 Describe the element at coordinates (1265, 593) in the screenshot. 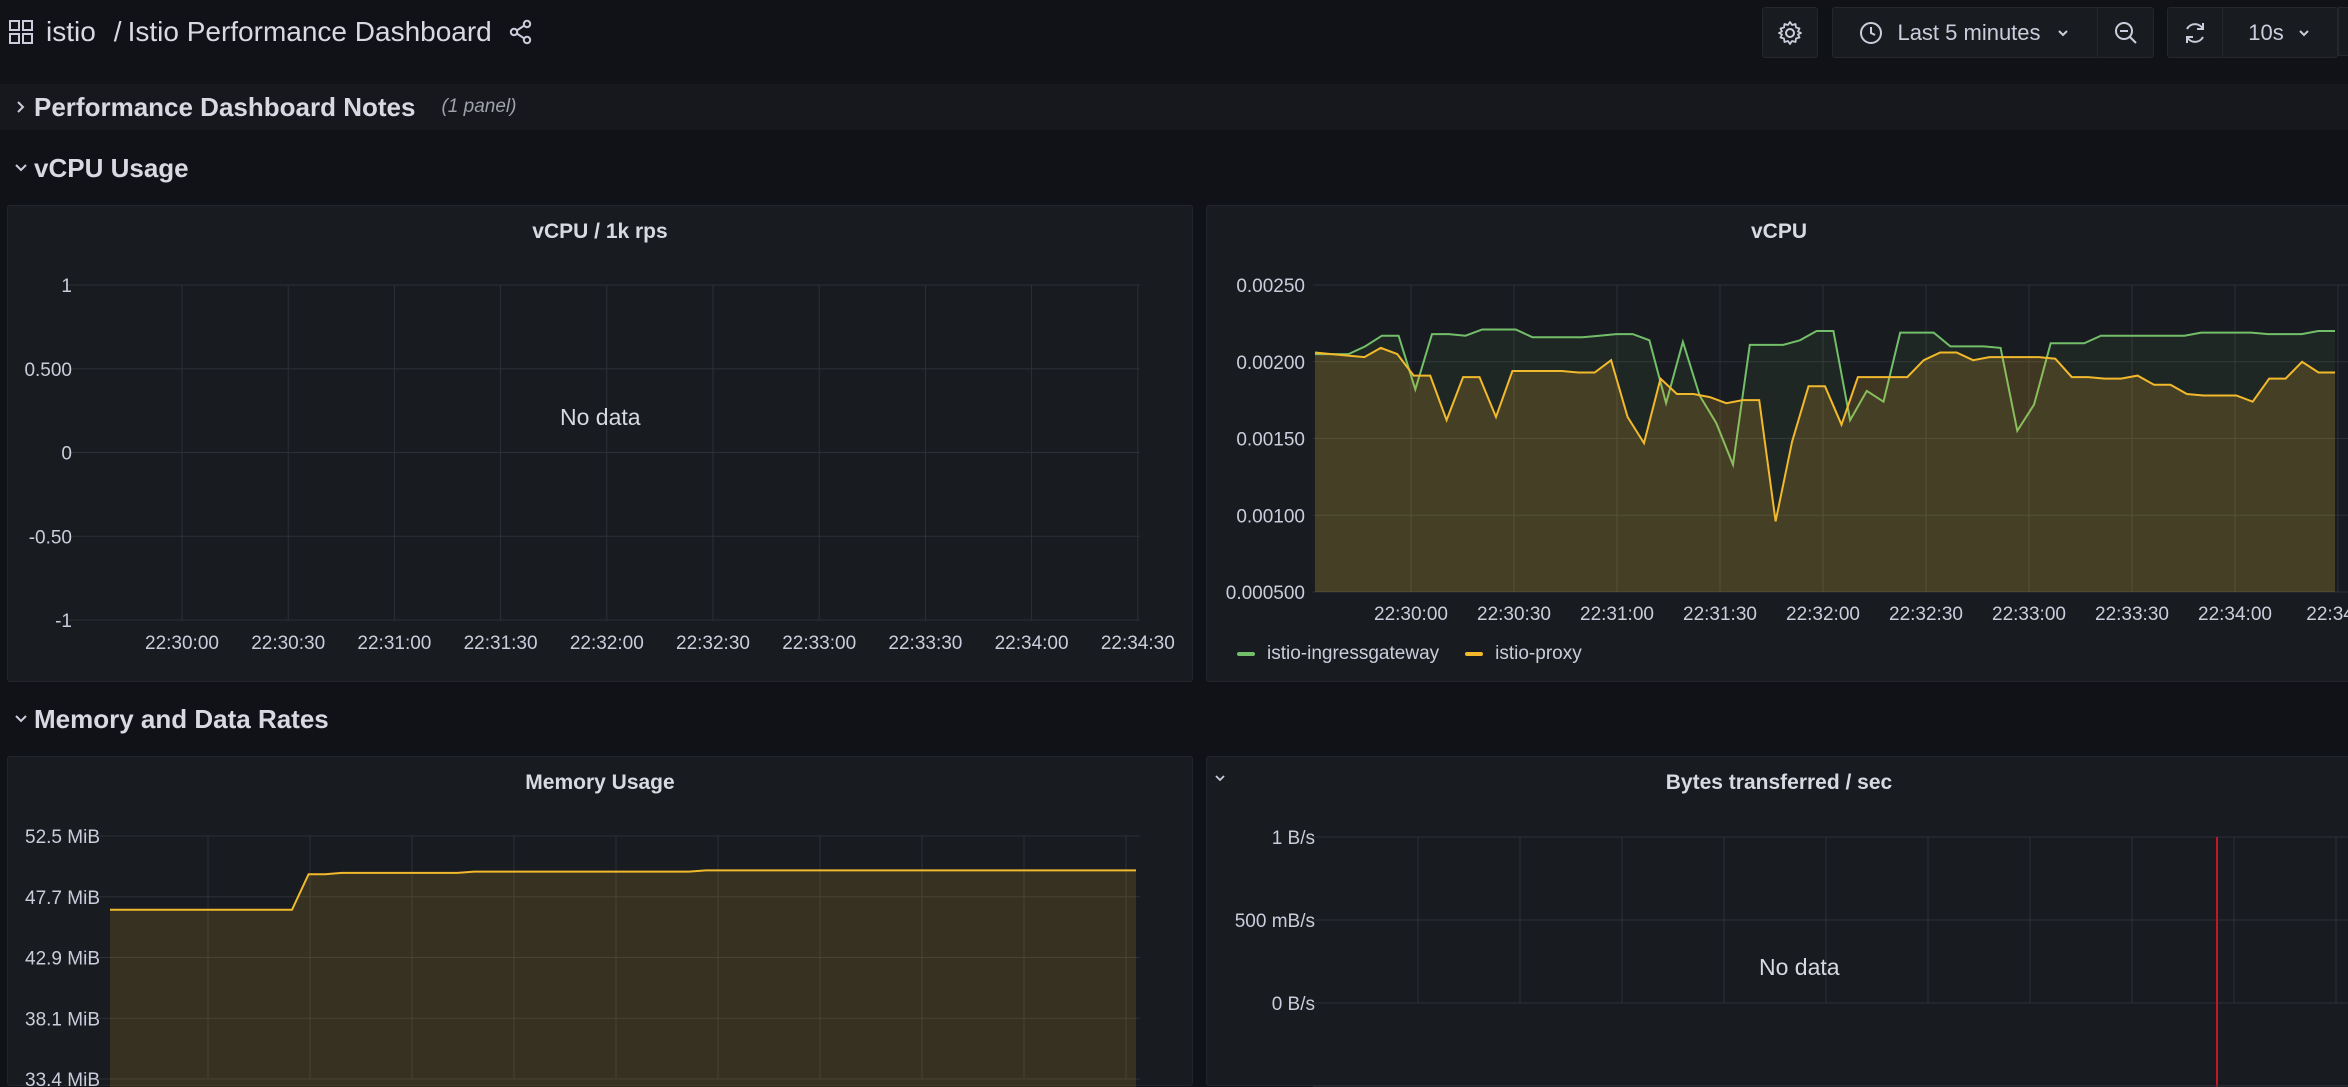

I see `y-tick-label: 0.000500` at that location.